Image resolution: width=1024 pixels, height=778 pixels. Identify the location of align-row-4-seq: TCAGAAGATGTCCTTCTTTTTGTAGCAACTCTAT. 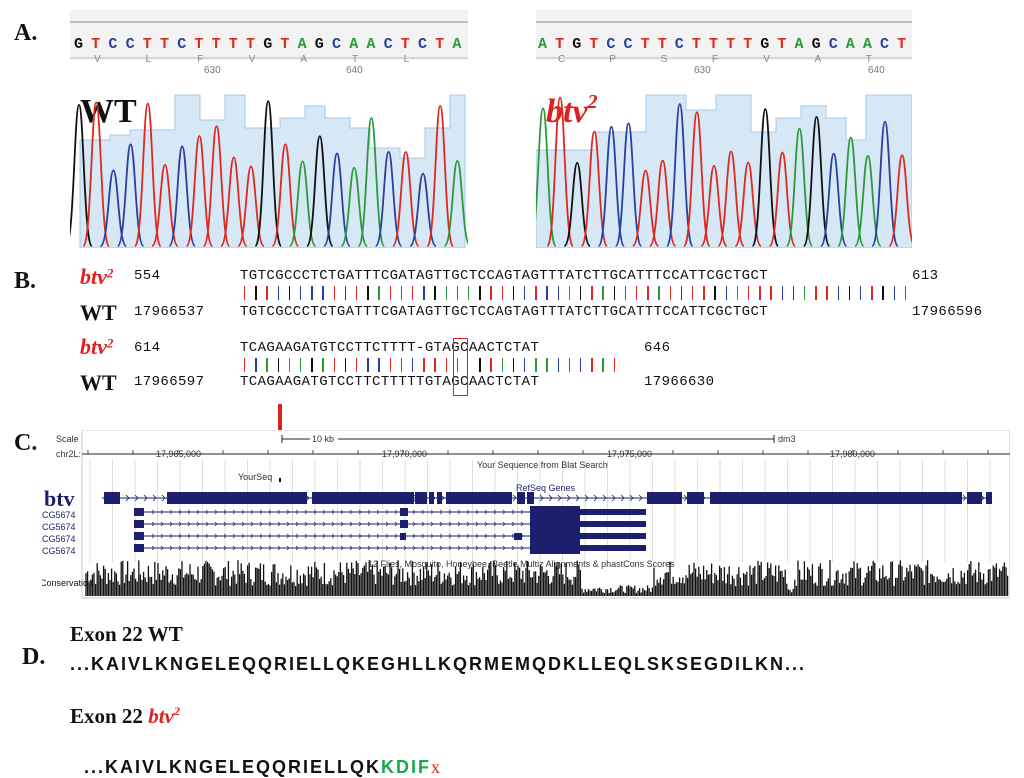
(390, 382).